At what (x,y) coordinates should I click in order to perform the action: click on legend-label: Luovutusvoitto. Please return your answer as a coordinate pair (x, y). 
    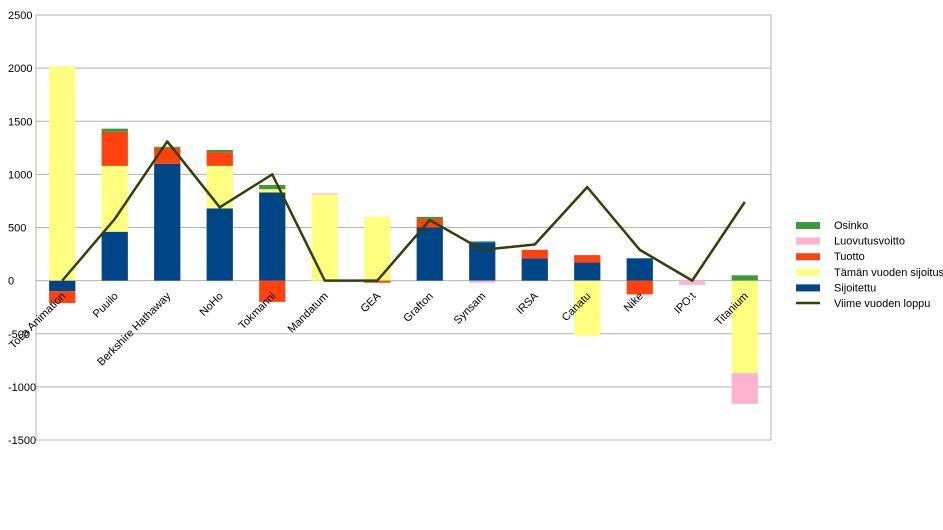
    Looking at the image, I should click on (869, 242).